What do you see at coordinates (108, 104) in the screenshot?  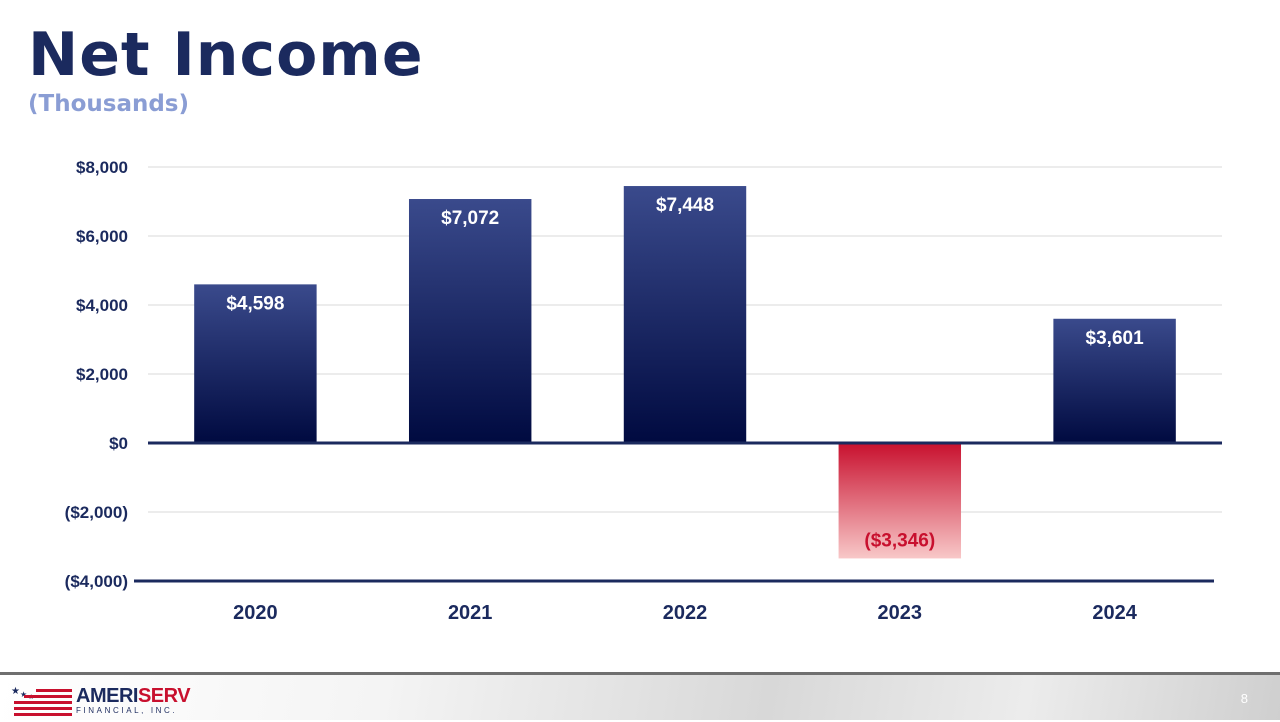 I see `slide-subtitle: (Thousands)` at bounding box center [108, 104].